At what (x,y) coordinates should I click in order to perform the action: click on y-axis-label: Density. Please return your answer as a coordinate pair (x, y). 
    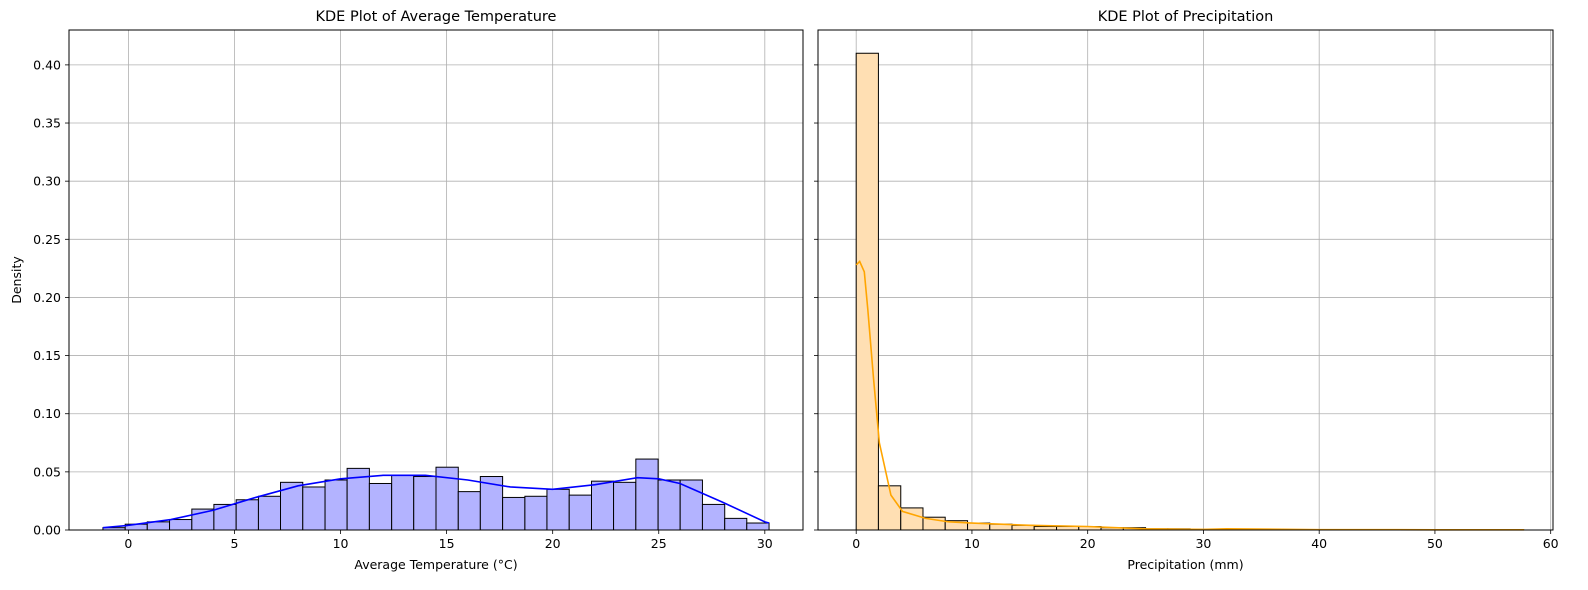
    Looking at the image, I should click on (16, 280).